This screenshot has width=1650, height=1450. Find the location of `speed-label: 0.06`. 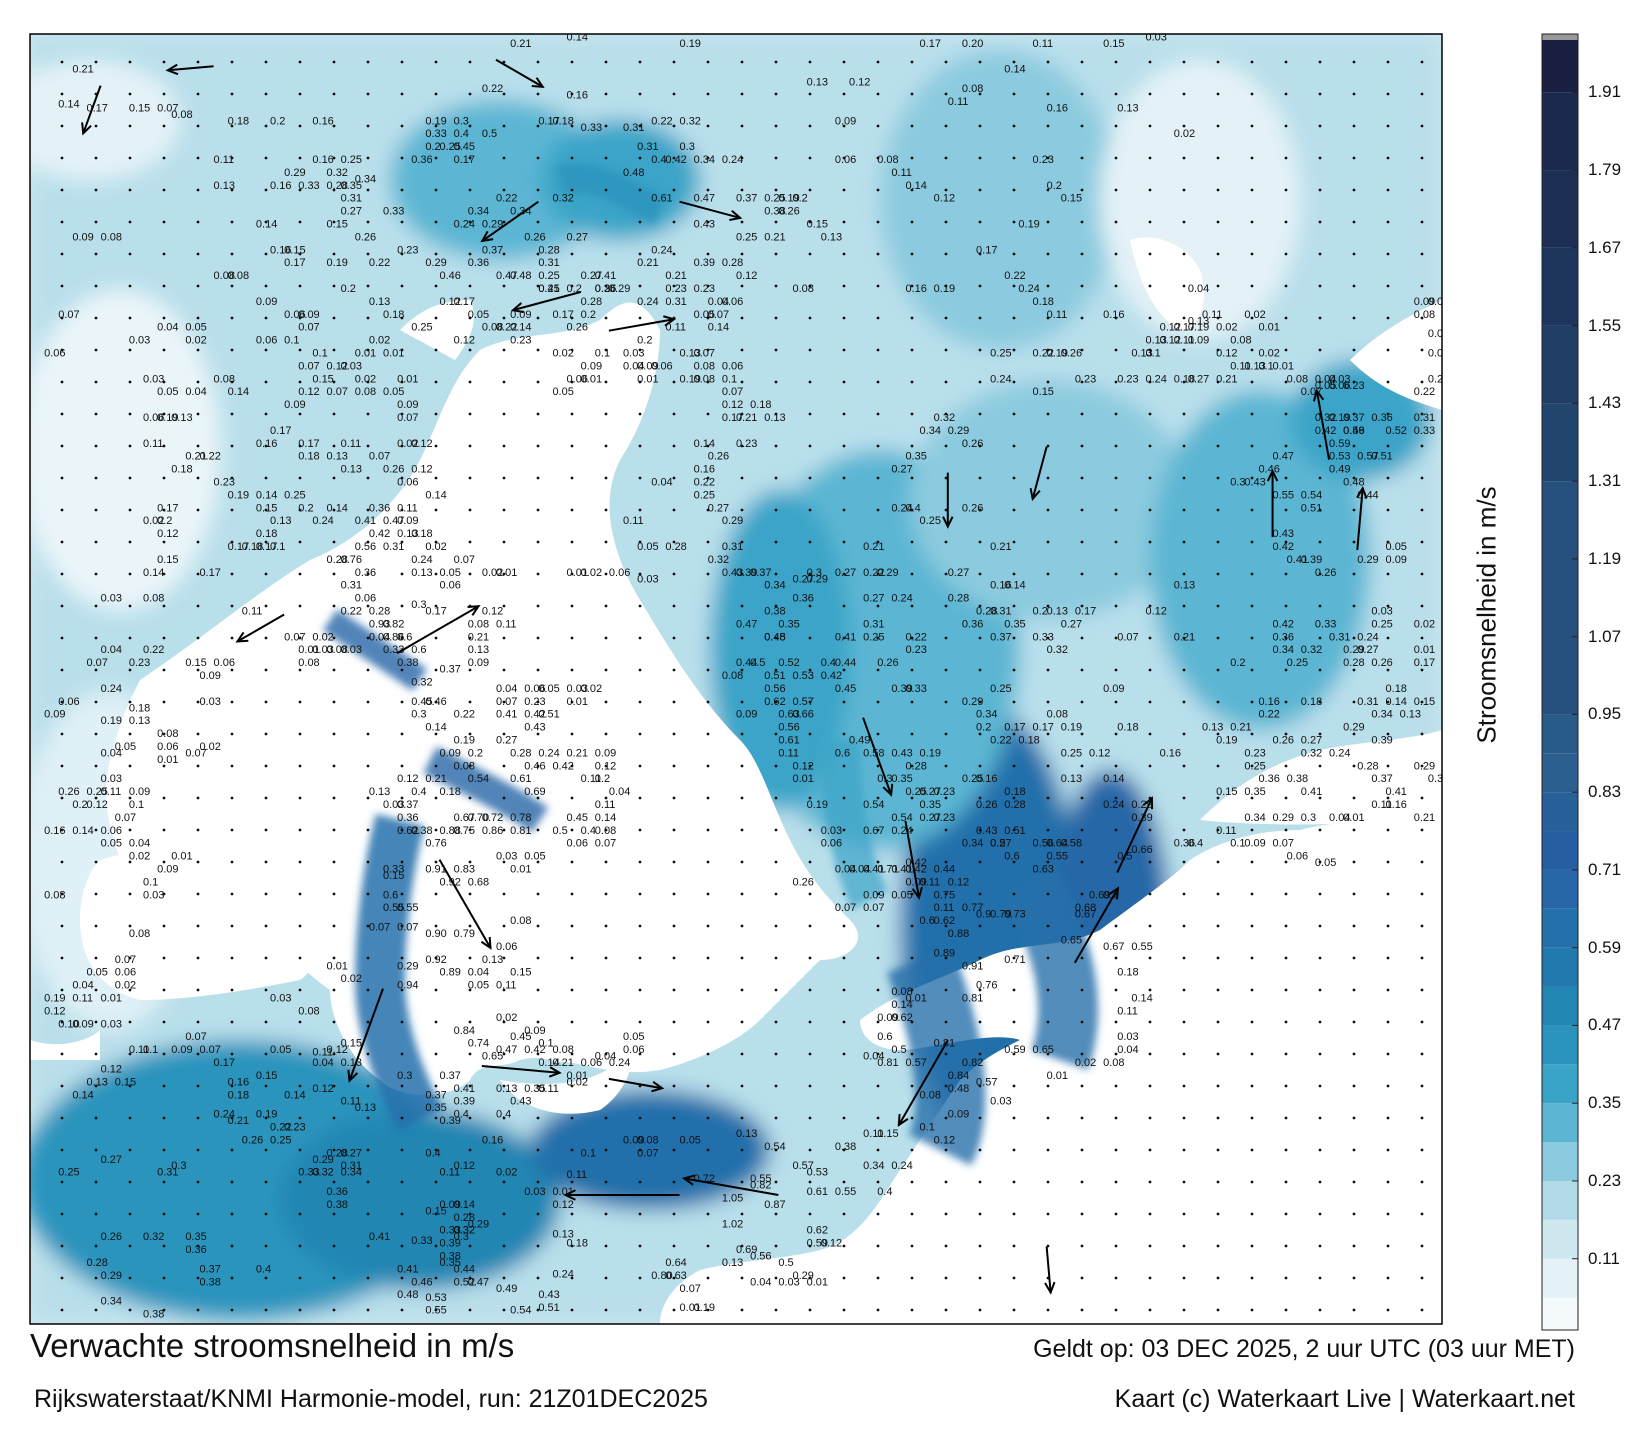

speed-label: 0.06 is located at coordinates (534, 689).